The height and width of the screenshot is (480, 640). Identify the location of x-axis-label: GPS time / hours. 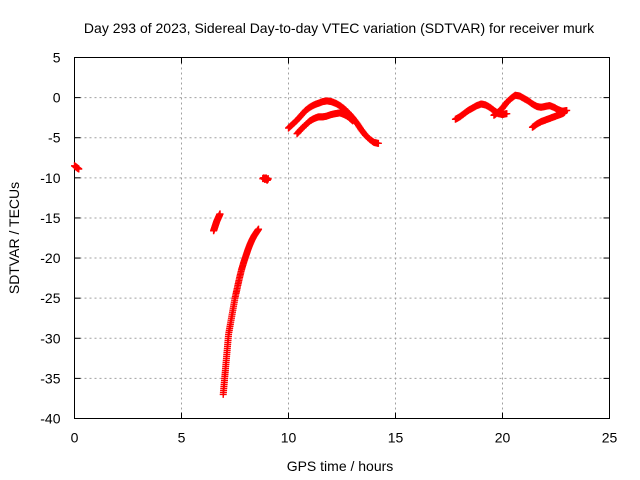
(340, 466).